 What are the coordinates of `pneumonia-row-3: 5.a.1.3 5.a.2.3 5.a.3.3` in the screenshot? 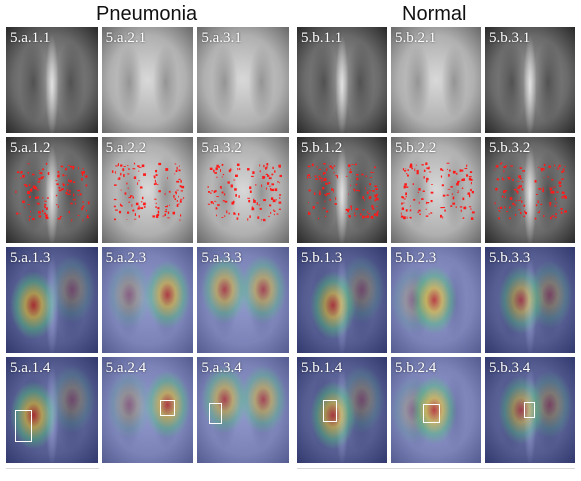 It's located at (148, 300).